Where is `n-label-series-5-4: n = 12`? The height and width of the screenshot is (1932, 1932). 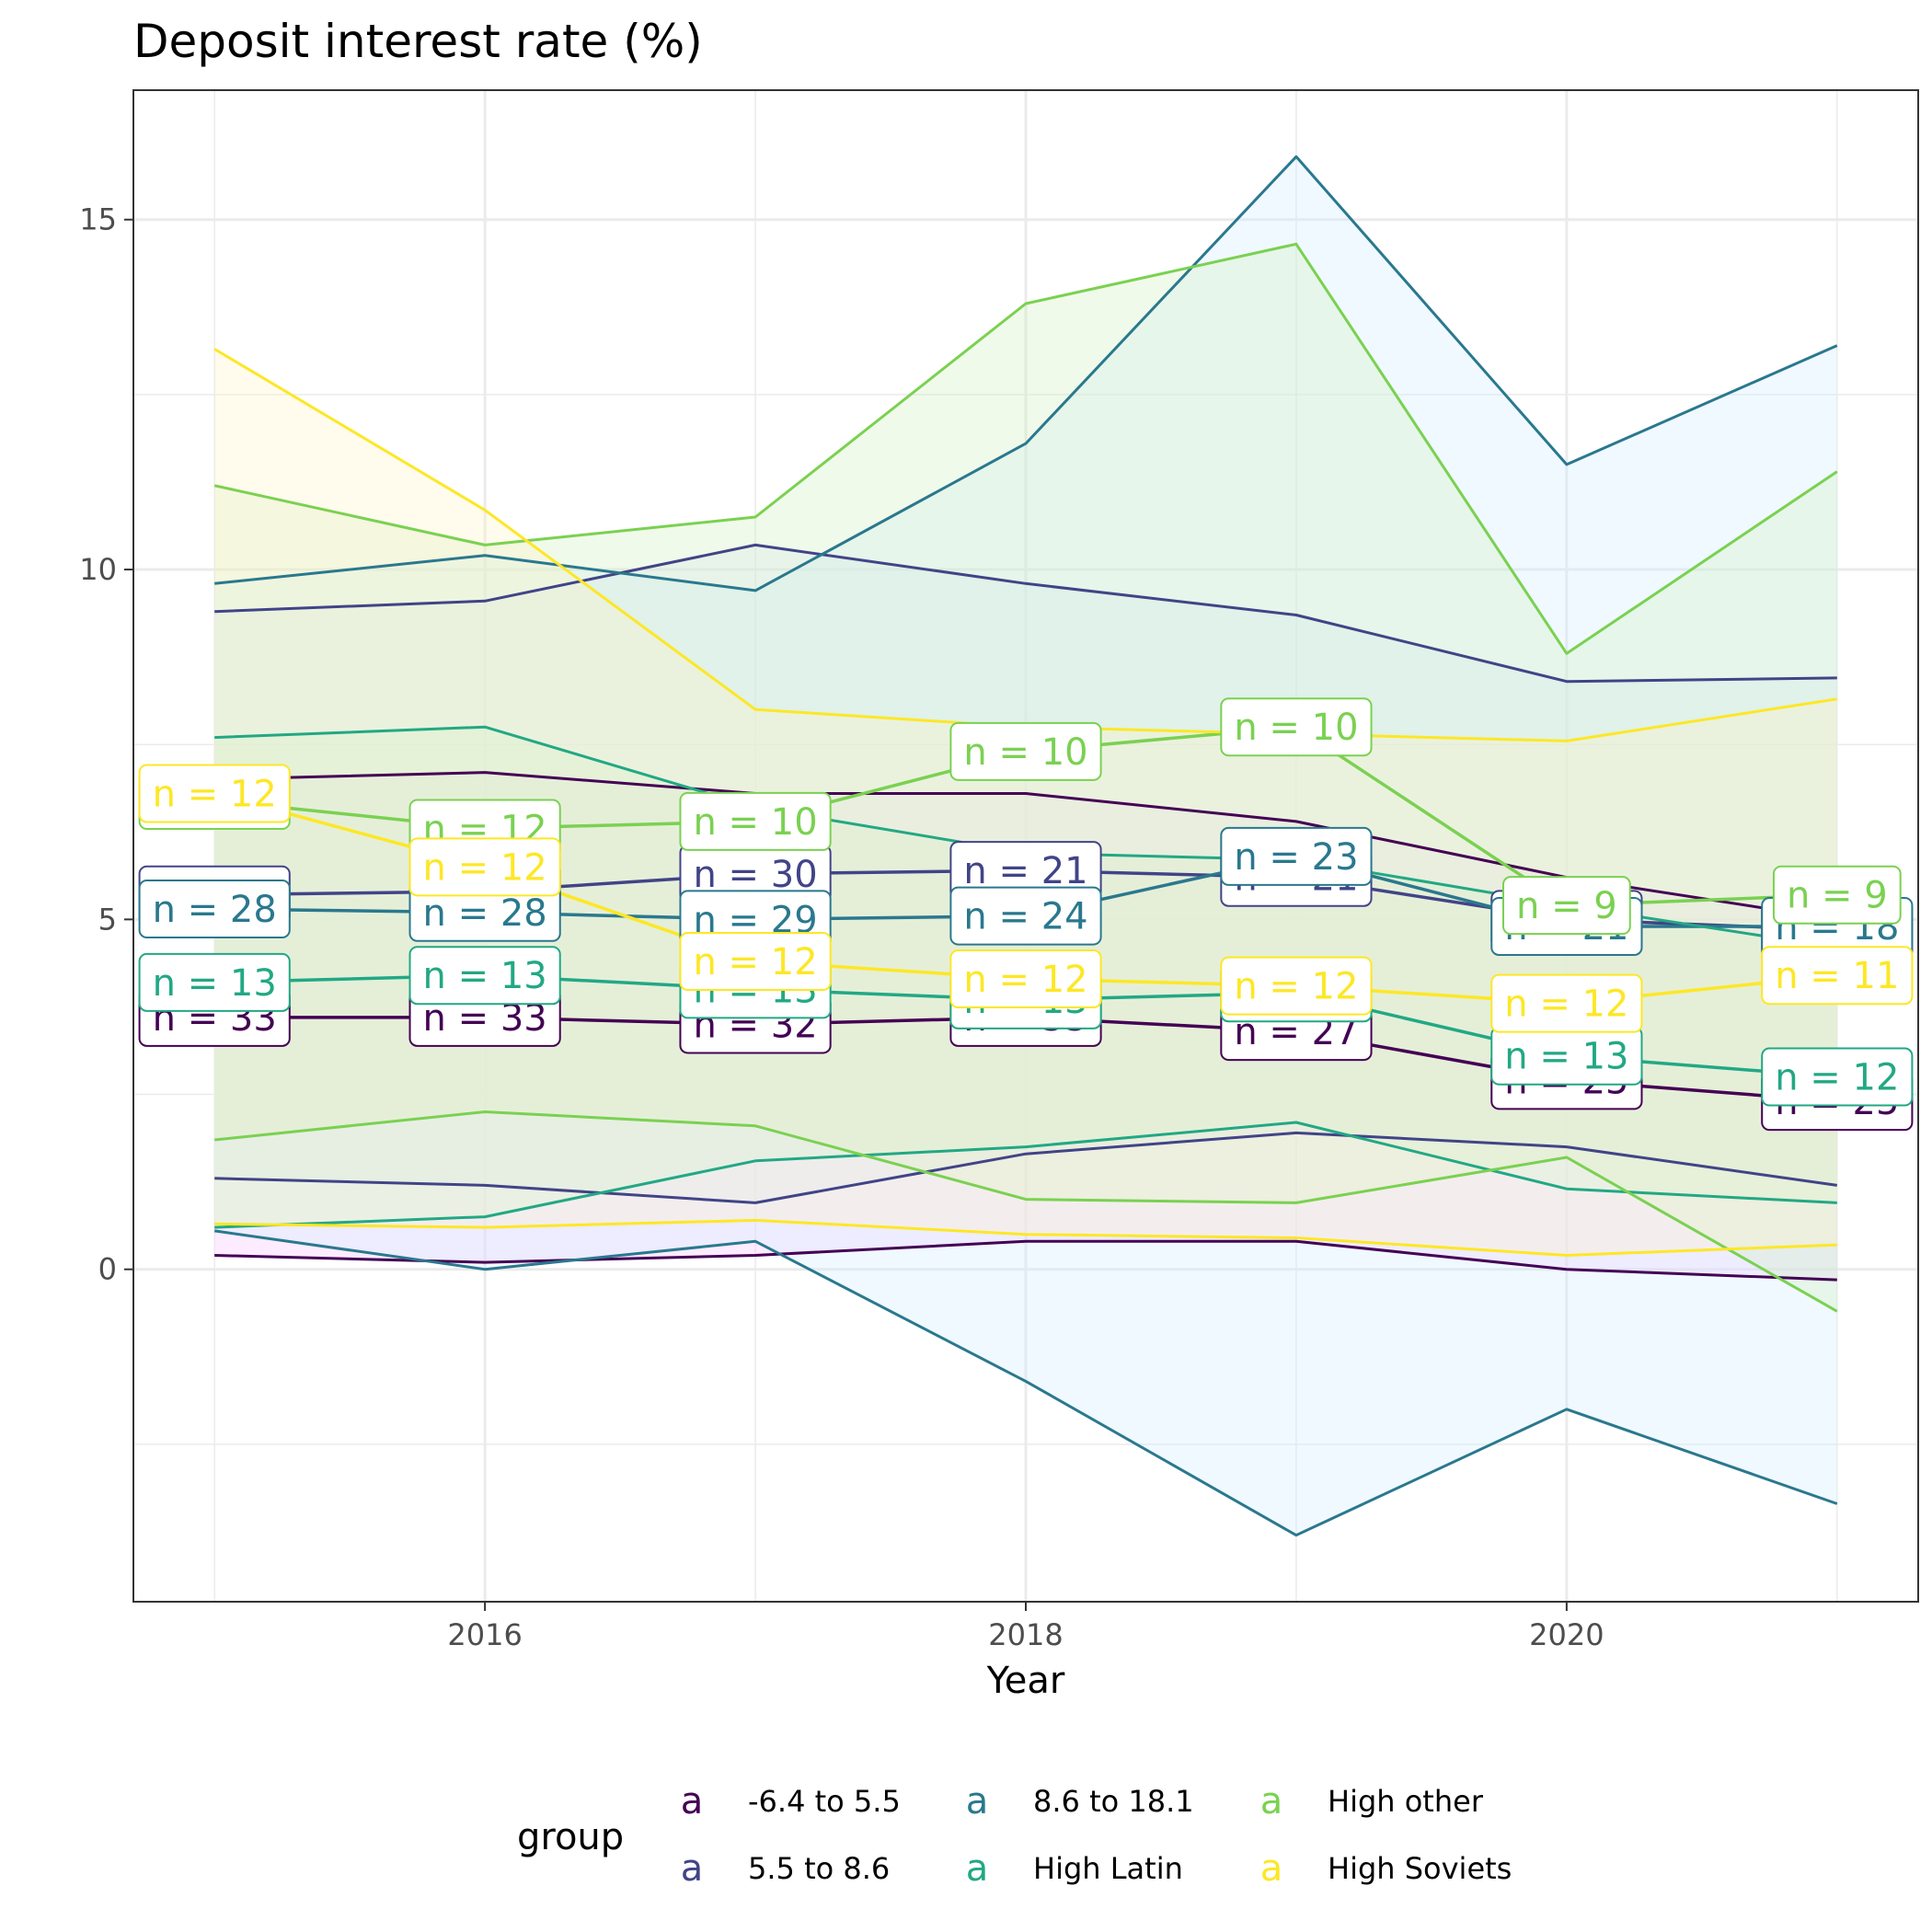 n-label-series-5-4: n = 12 is located at coordinates (1296, 986).